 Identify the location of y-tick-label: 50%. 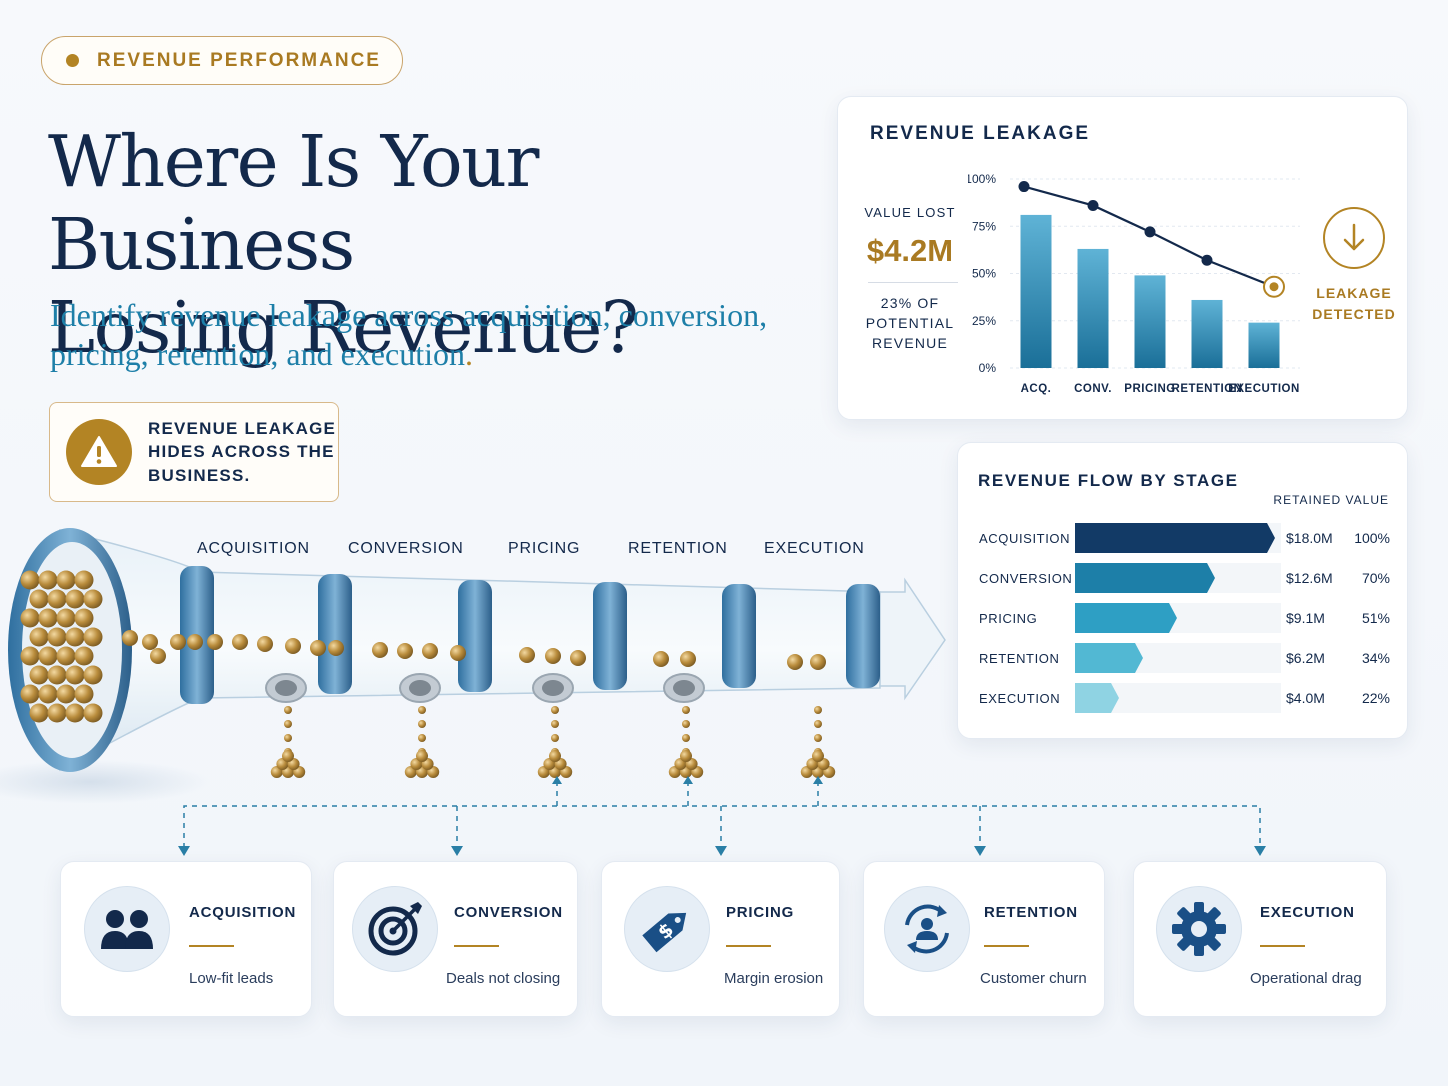
(984, 274).